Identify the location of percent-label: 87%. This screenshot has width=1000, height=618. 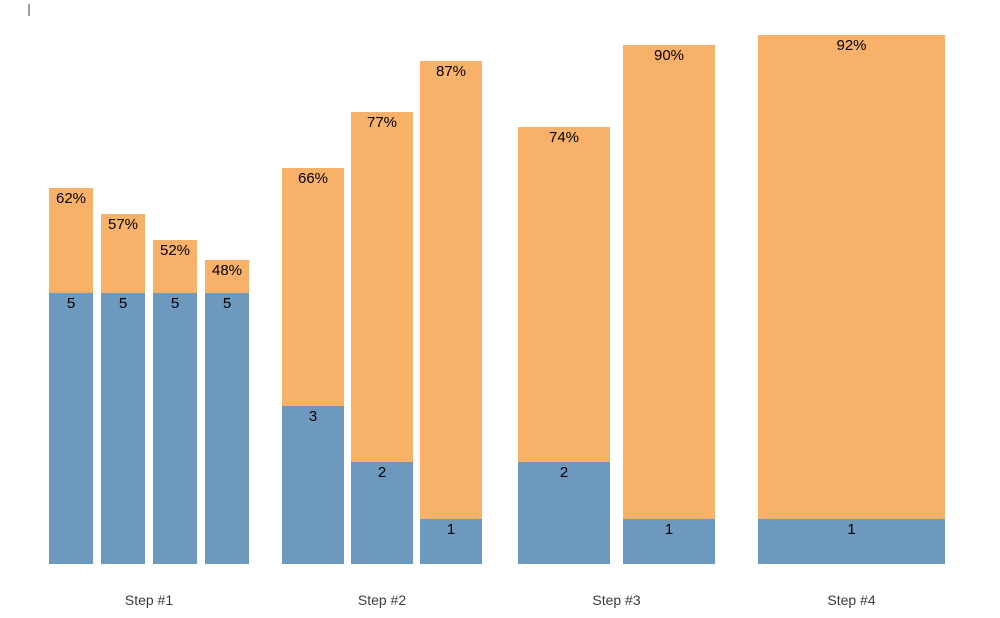
(451, 71).